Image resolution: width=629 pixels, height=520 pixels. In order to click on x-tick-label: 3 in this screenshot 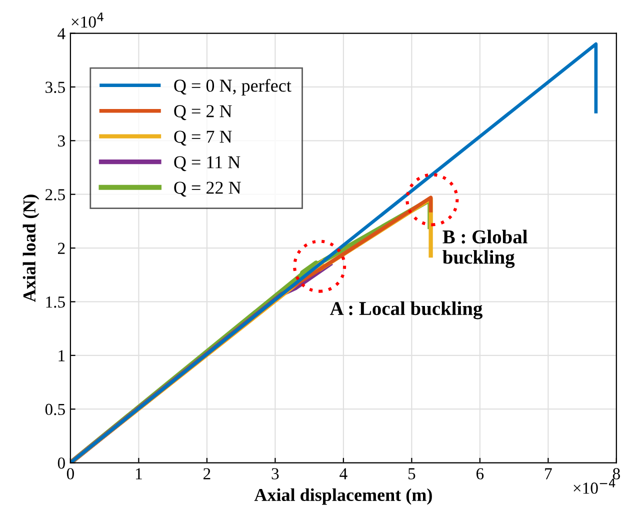, I will do `click(275, 474)`.